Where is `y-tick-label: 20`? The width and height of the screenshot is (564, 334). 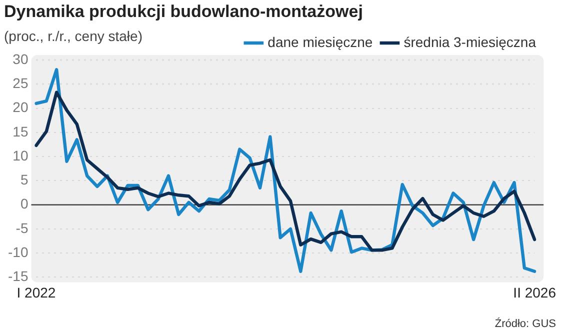 y-tick-label: 20 is located at coordinates (20, 107).